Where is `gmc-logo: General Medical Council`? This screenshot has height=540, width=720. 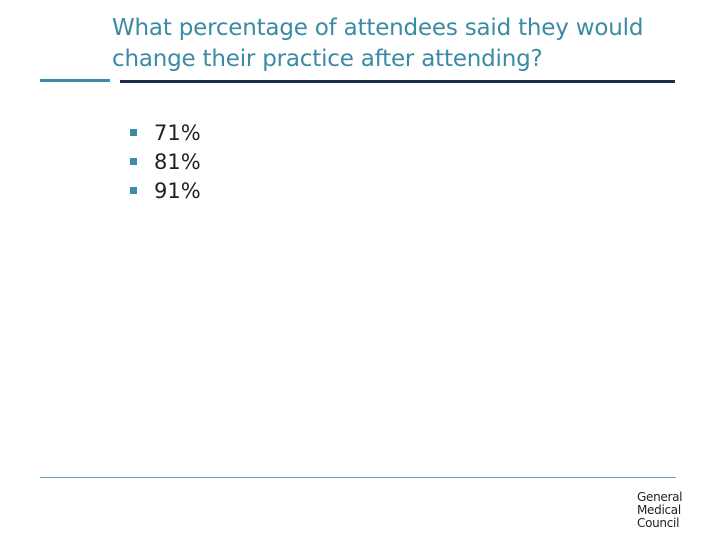
gmc-logo: General Medical Council is located at coordinates (660, 510).